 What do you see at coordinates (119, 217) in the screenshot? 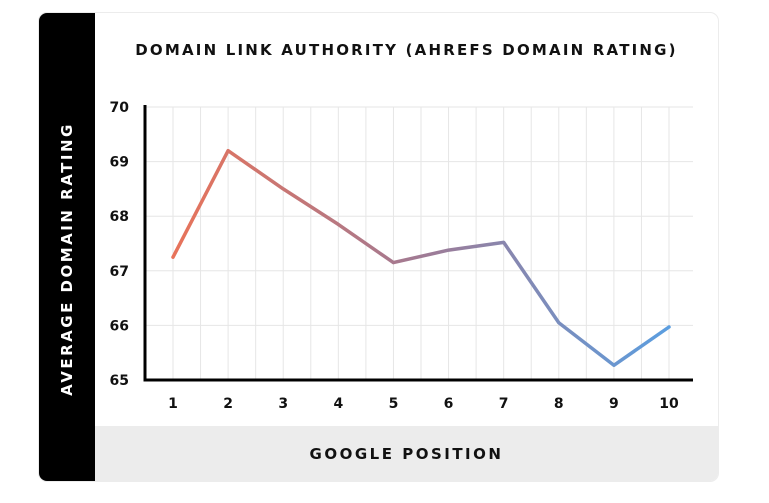
I see `y-tick-label: 68` at bounding box center [119, 217].